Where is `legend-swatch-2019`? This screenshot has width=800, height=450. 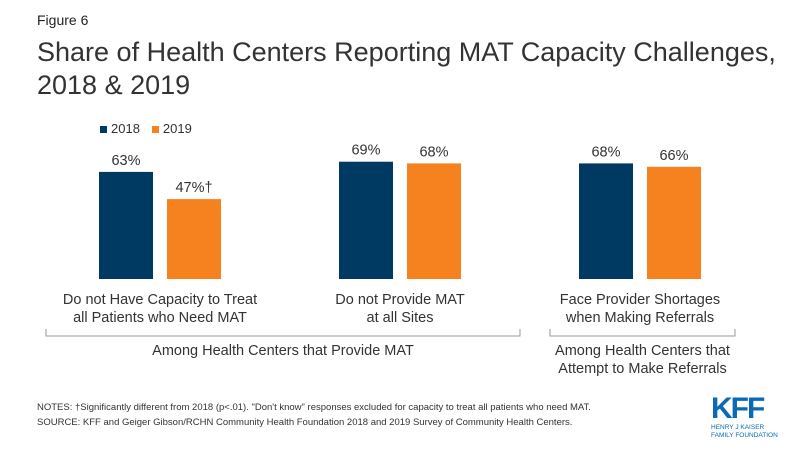 legend-swatch-2019 is located at coordinates (155, 129).